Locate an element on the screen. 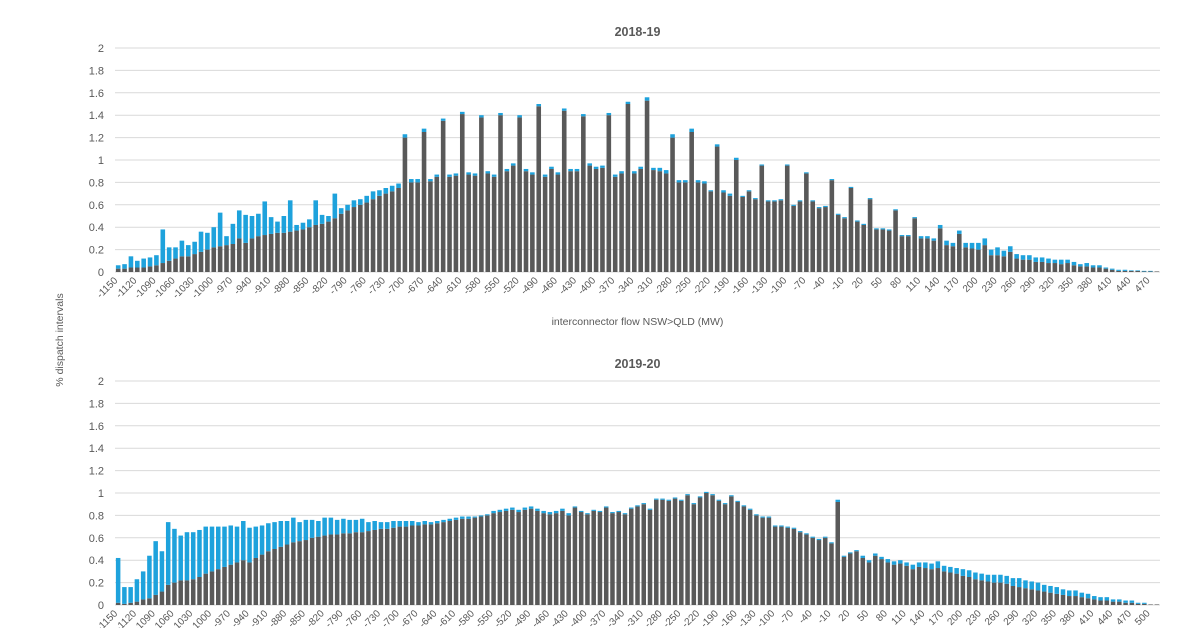  x-tick-label: -100 is located at coordinates (766, 618).